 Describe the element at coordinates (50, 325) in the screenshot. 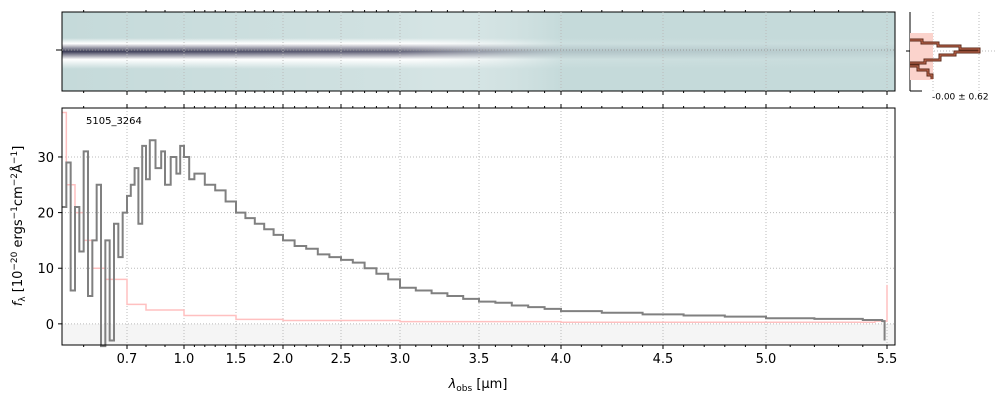

I see `y-tick-label: 0` at that location.